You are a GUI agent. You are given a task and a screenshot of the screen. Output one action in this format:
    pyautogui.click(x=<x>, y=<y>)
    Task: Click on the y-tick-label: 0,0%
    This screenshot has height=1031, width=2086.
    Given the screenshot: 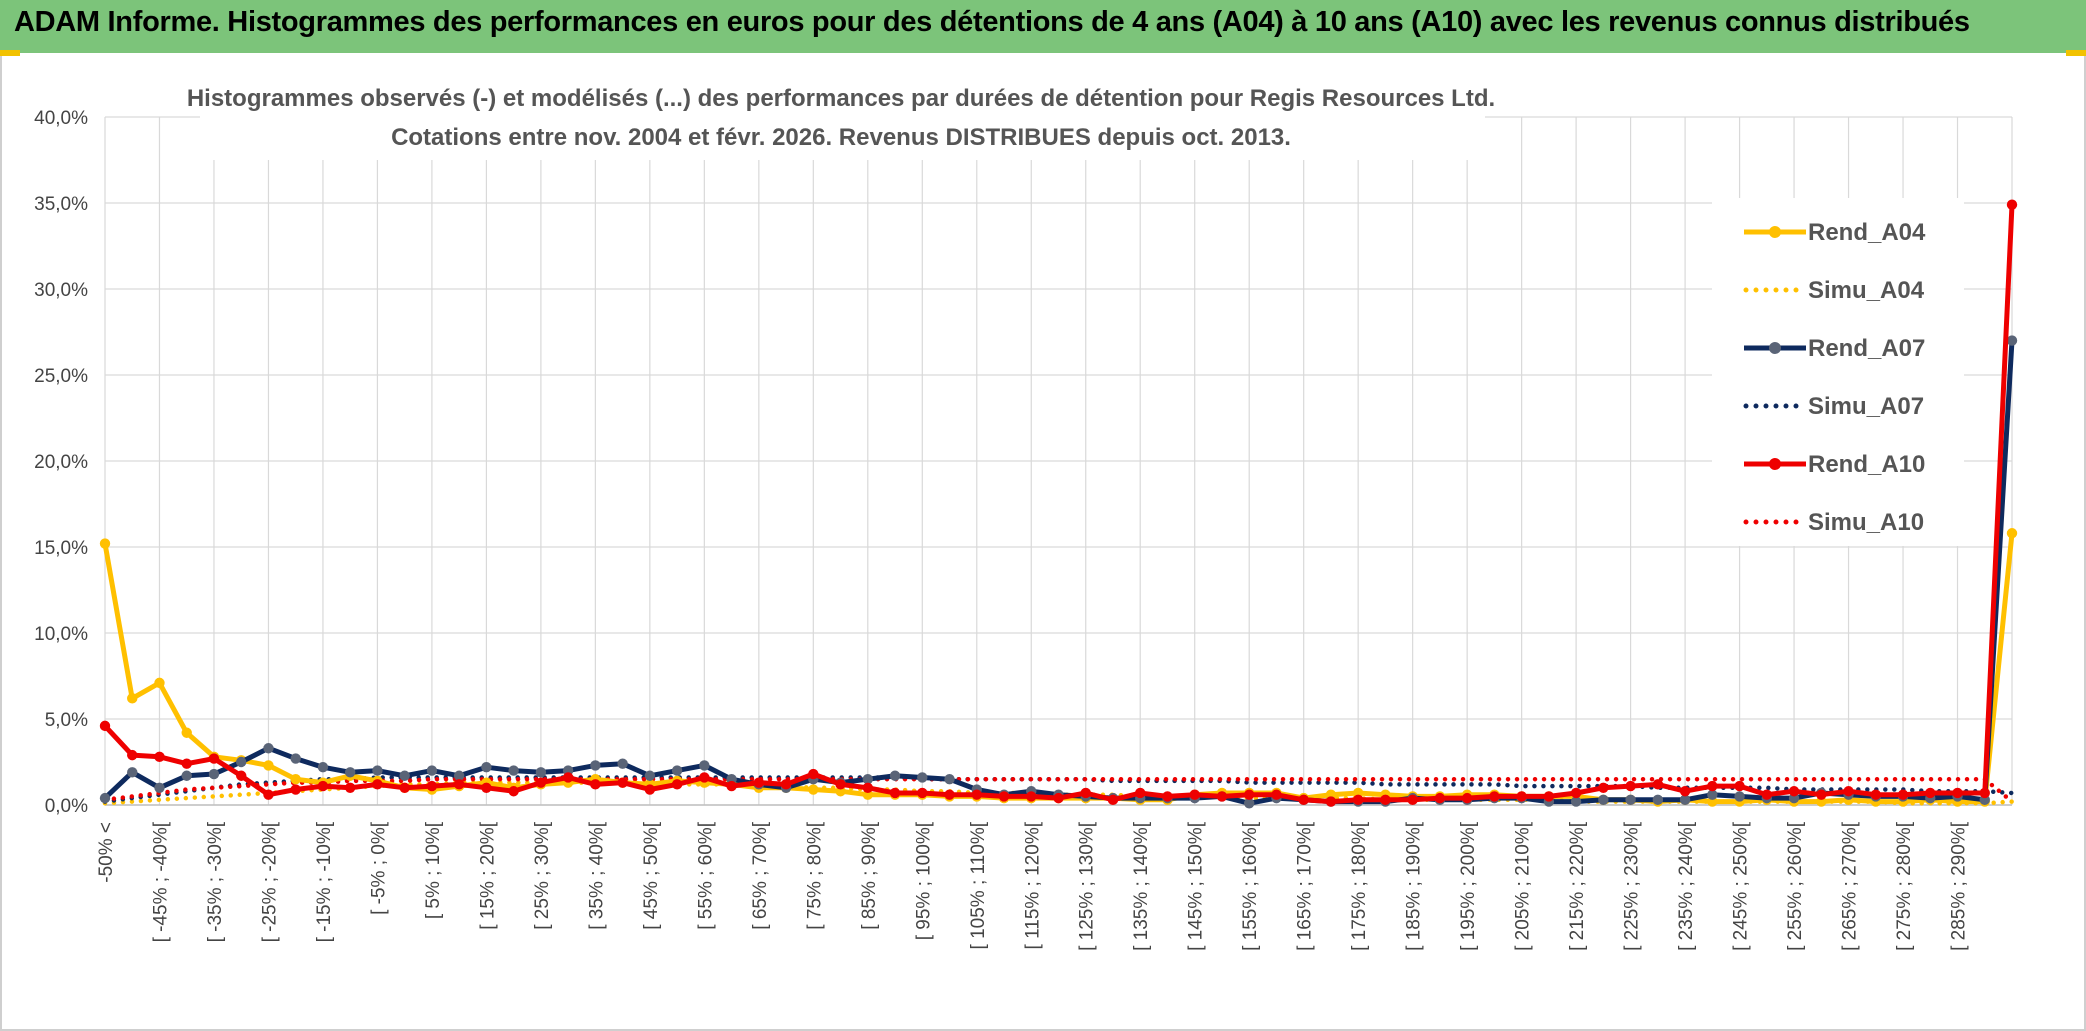 What is the action you would take?
    pyautogui.click(x=66, y=806)
    